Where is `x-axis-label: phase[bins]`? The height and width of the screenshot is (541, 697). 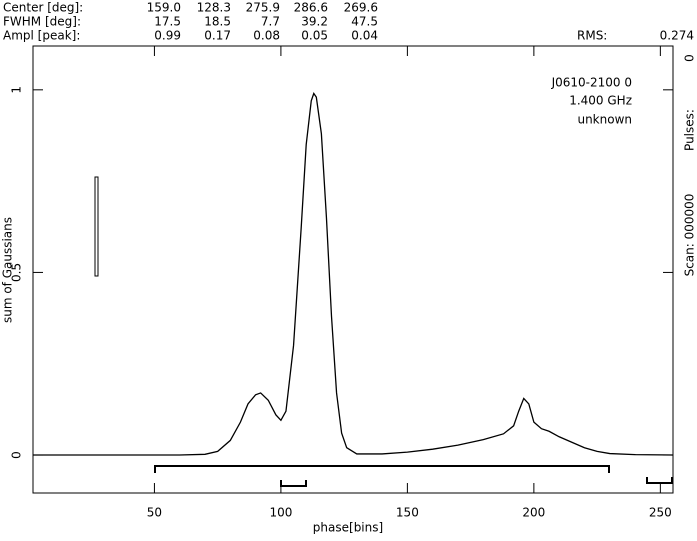 x-axis-label: phase[bins] is located at coordinates (348, 528).